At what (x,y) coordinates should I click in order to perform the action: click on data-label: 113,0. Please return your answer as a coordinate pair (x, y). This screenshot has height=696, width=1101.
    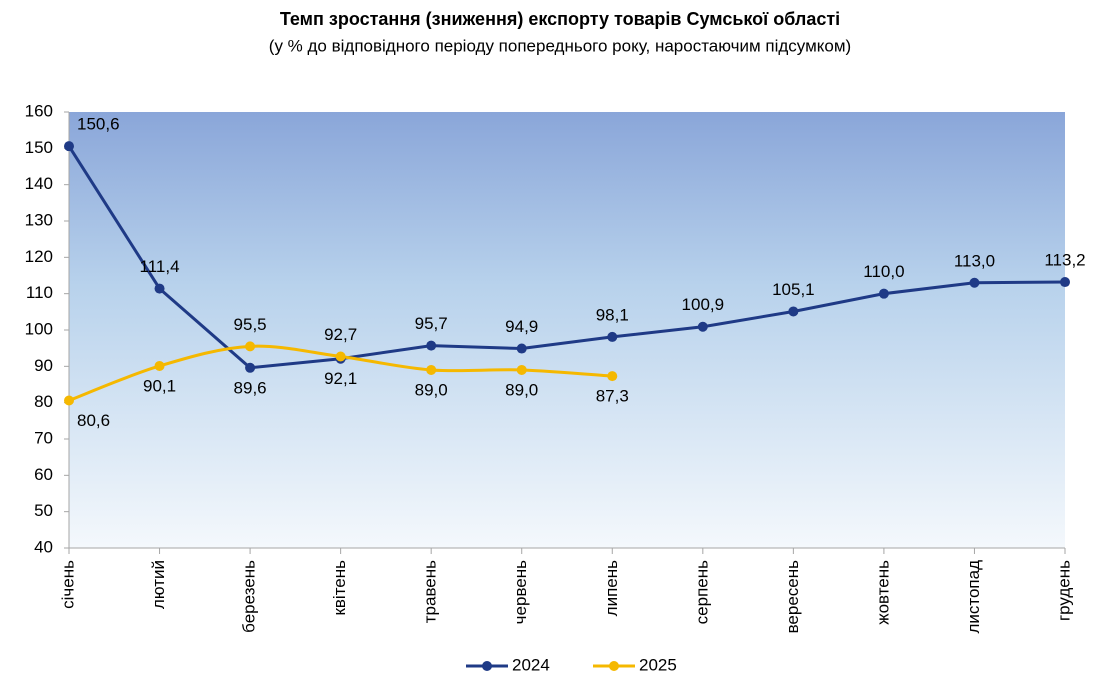
    Looking at the image, I should click on (974, 260).